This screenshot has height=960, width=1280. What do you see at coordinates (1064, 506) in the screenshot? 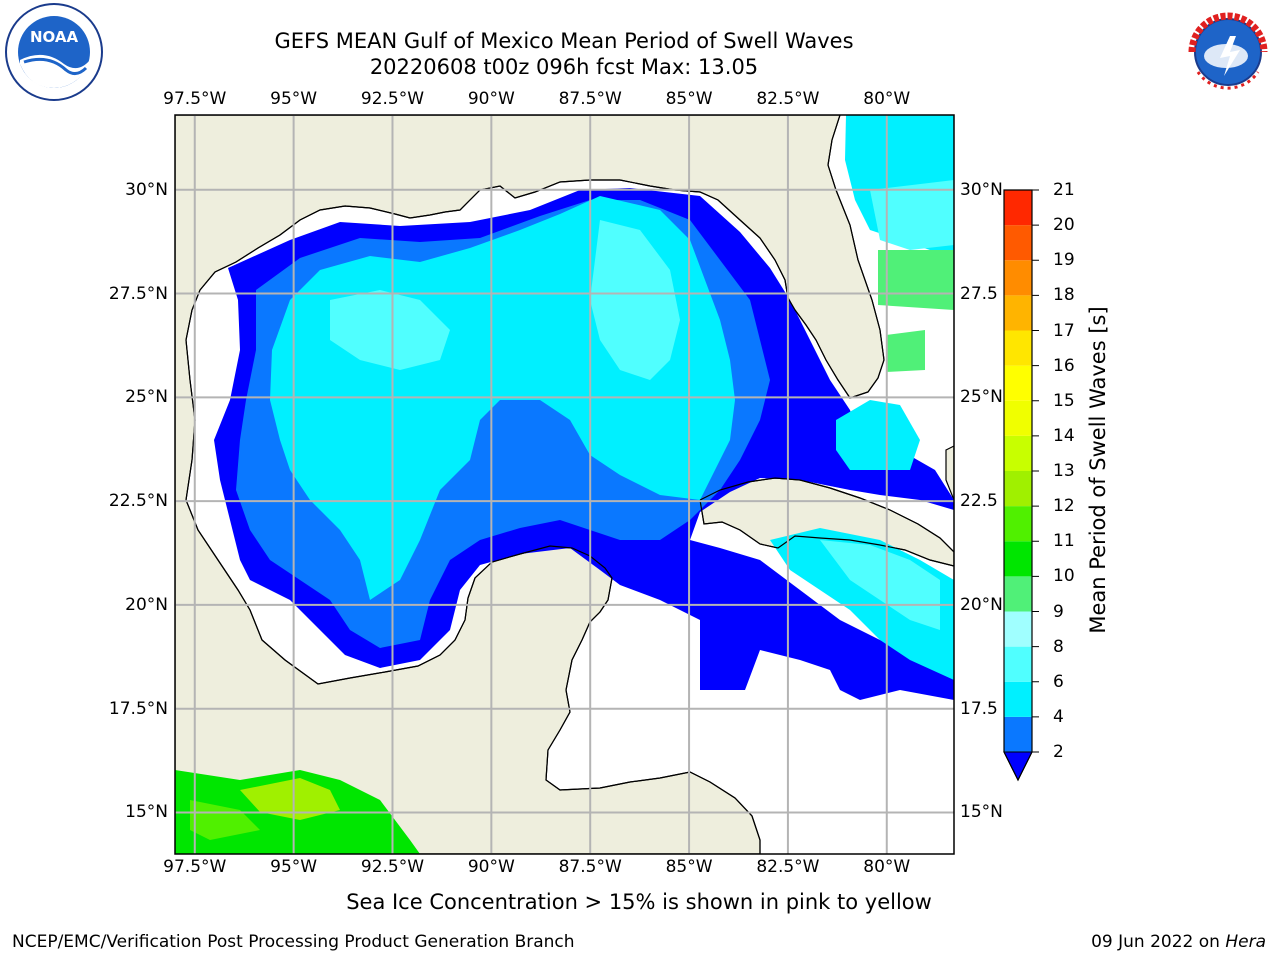
I see `colorbar-level-label: 12` at bounding box center [1064, 506].